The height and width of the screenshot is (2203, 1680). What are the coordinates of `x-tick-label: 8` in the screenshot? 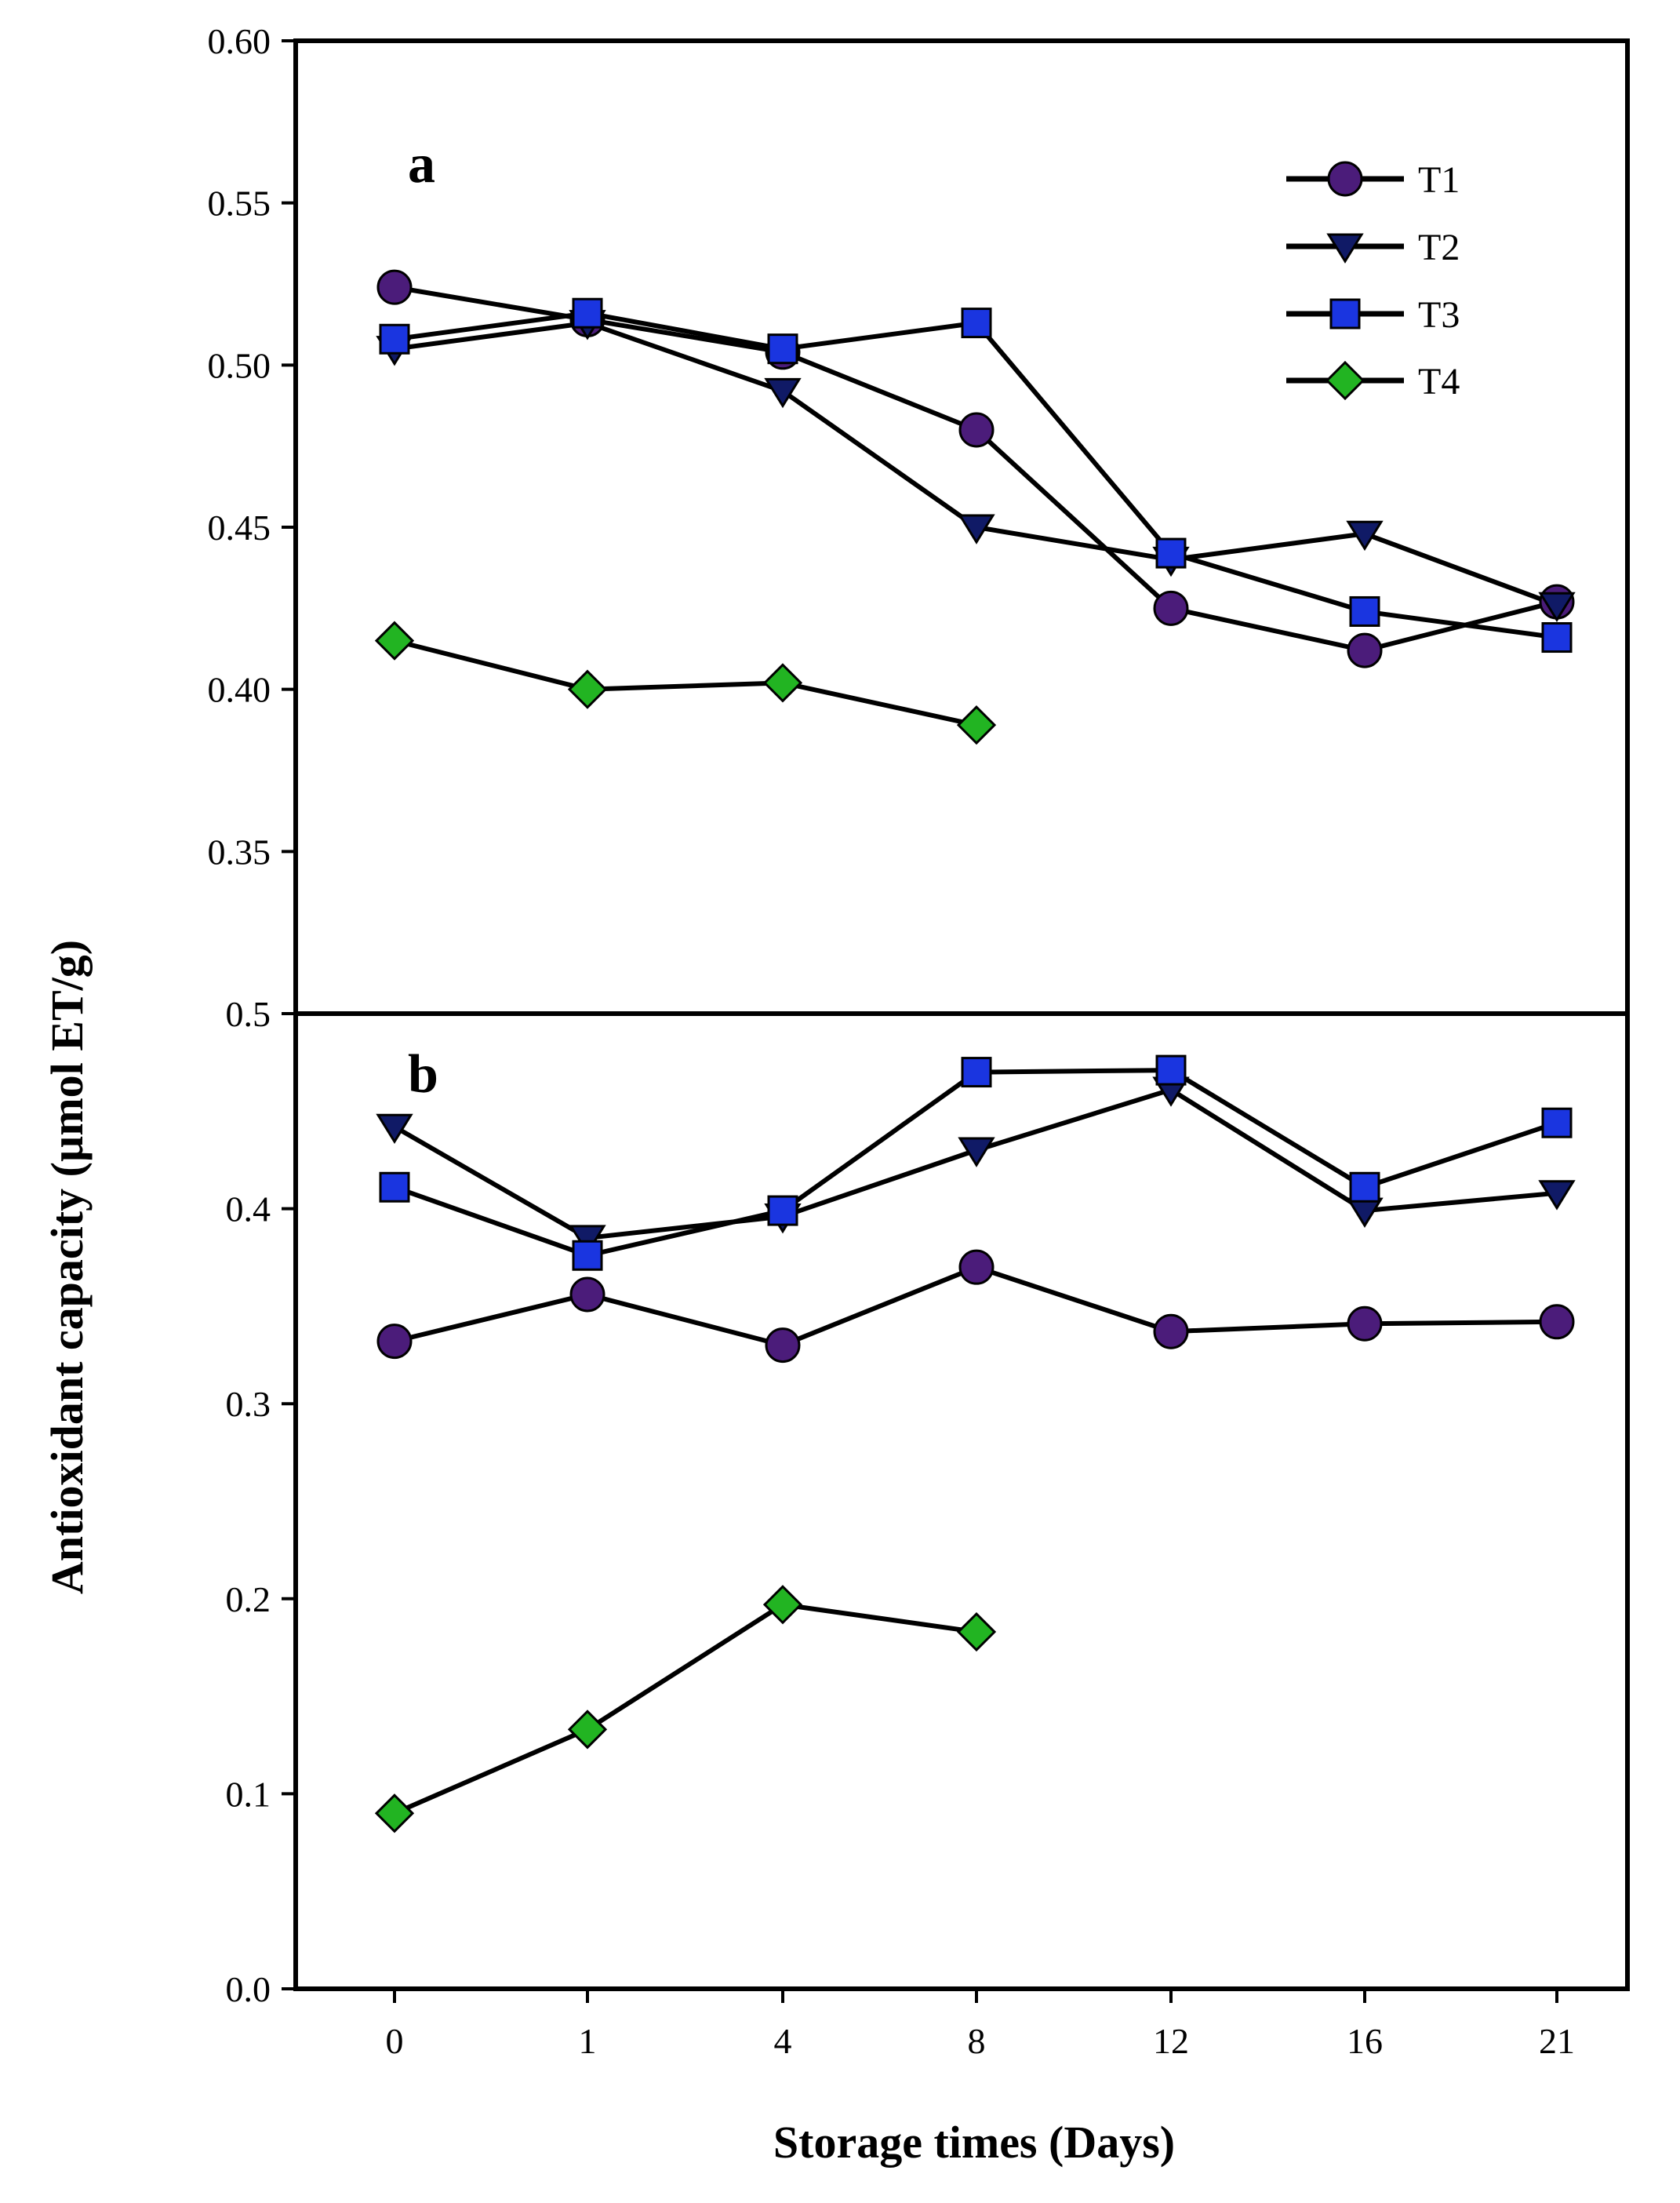 It's located at (977, 2041).